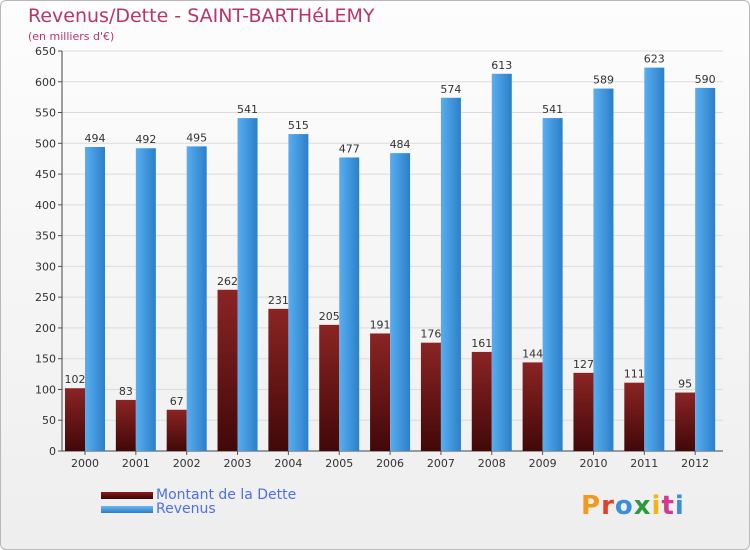  Describe the element at coordinates (430, 334) in the screenshot. I see `data-label-debt: 176` at that location.